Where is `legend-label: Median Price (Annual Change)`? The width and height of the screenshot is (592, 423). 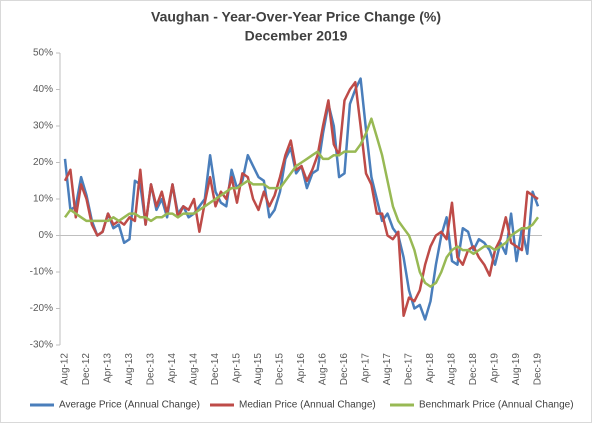 legend-label: Median Price (Annual Change) is located at coordinates (307, 405).